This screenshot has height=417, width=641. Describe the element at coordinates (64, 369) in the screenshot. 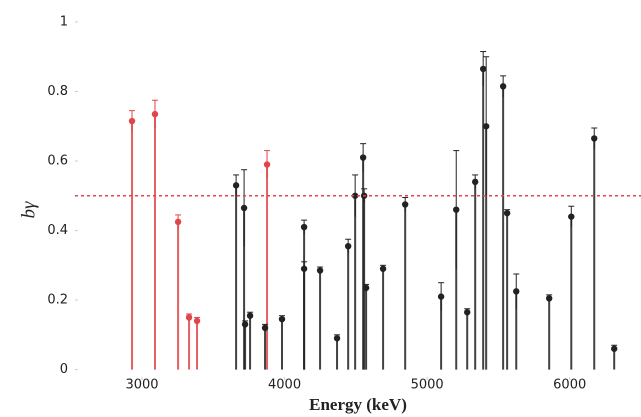

I see `y-tick-label: 0` at that location.